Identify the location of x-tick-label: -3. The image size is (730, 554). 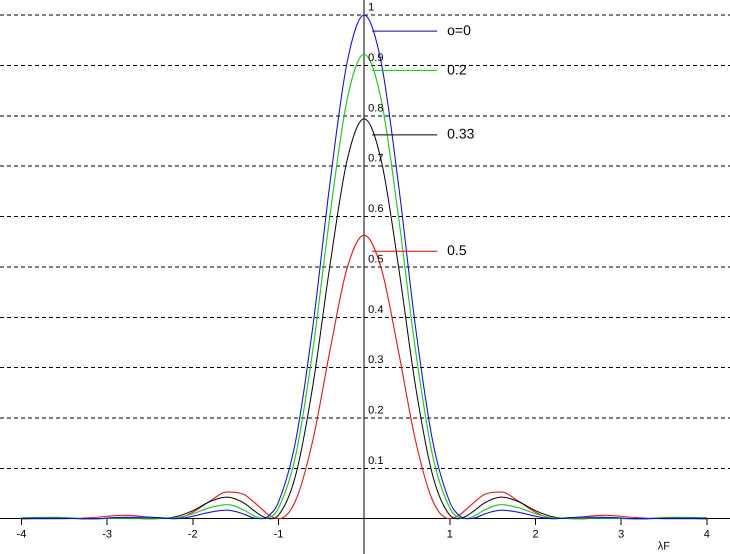
(107, 534).